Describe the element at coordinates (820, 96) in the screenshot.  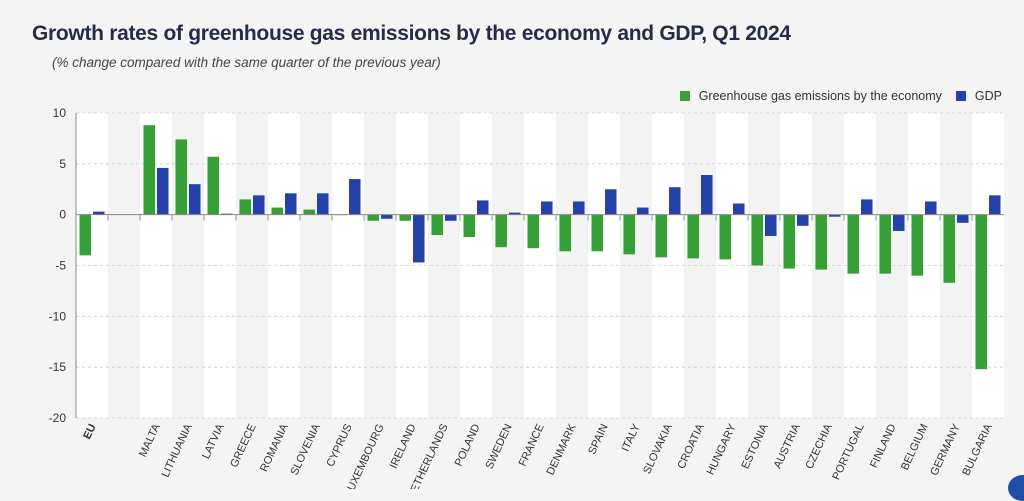
I see `legend-label-ghg: Greenhouse gas emissions by the economy` at that location.